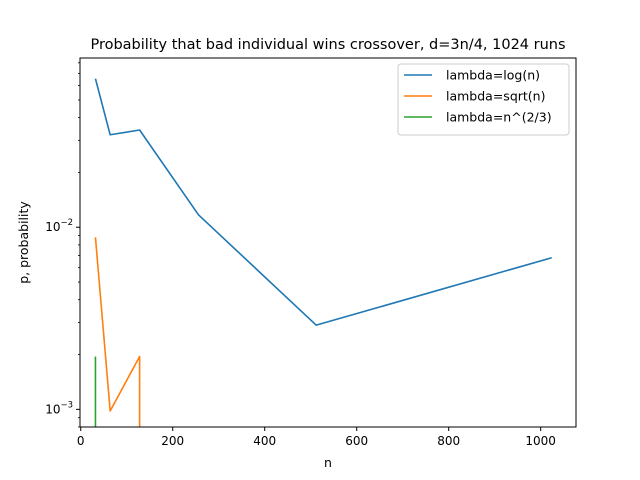 The image size is (640, 480). I want to click on x-tick-label: 800, so click(448, 441).